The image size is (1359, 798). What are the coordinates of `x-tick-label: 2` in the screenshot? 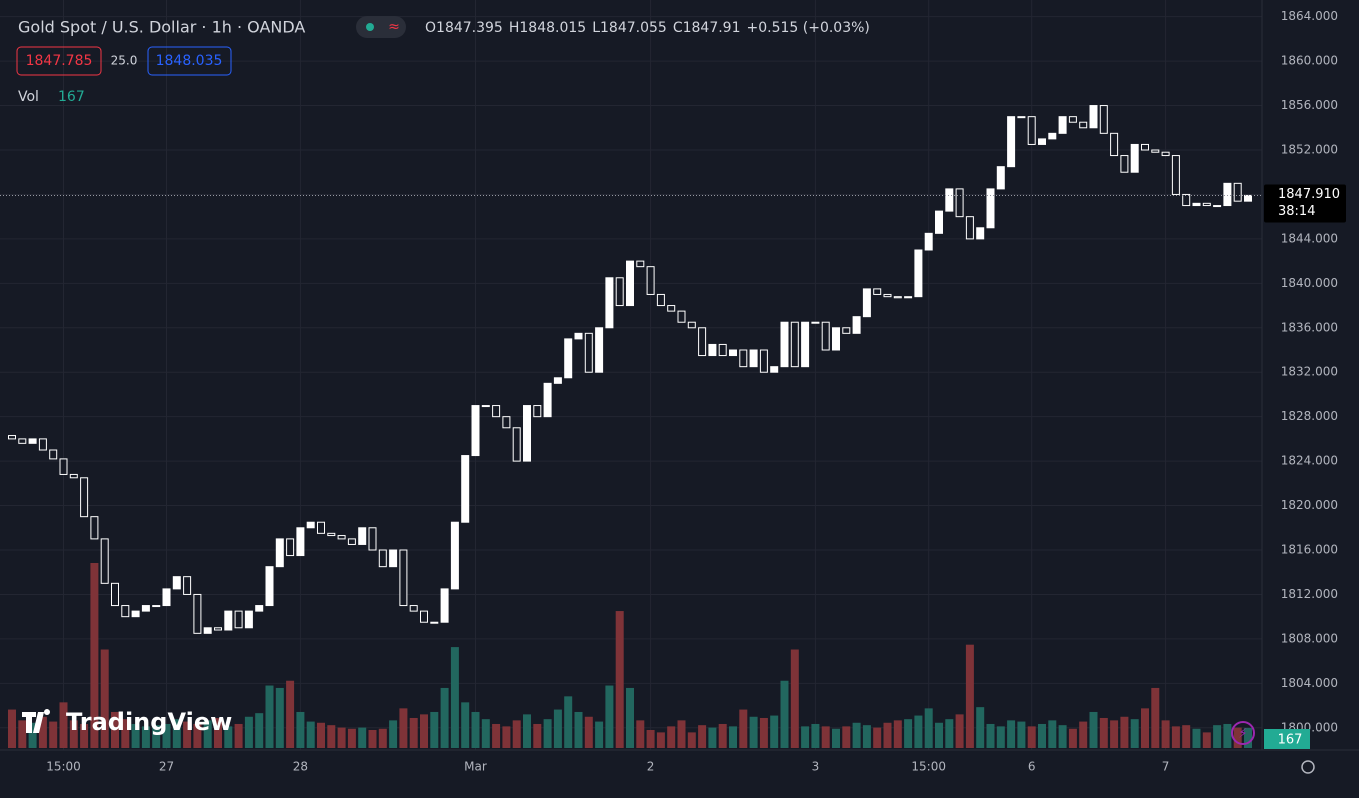 It's located at (651, 767).